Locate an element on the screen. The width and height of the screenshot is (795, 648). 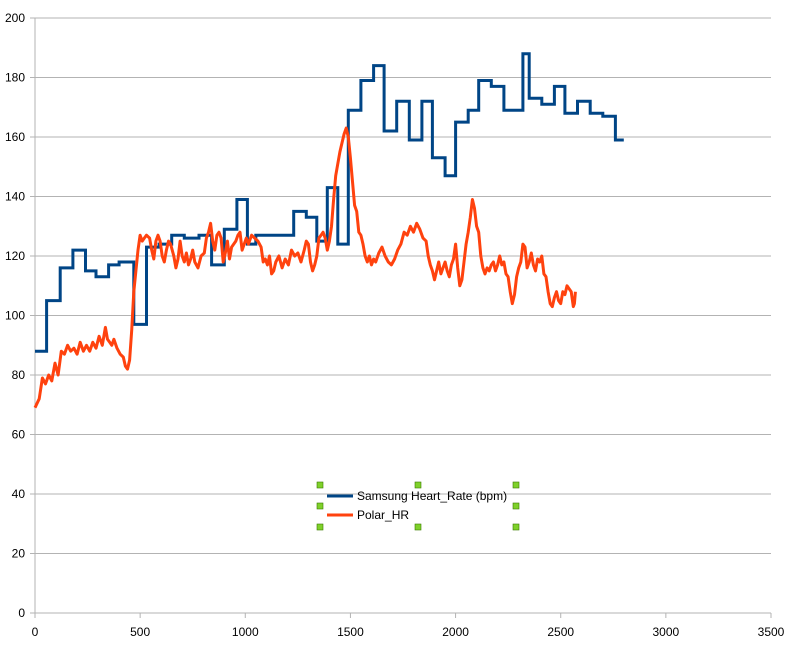
y-tick-label: 80 is located at coordinates (19, 375).